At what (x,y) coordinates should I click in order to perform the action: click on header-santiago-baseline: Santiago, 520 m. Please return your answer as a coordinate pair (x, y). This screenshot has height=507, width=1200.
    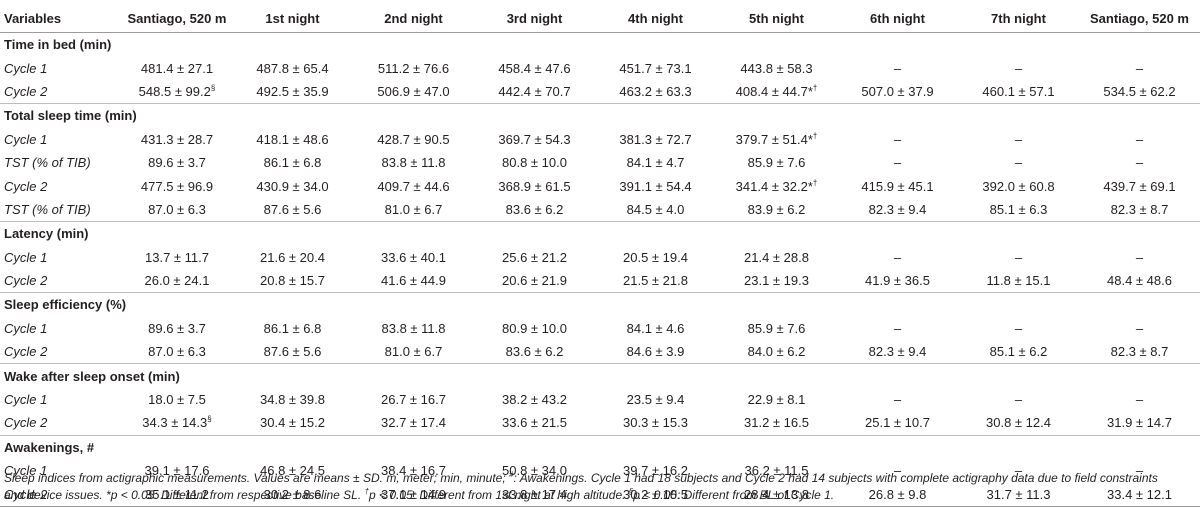
    Looking at the image, I should click on (177, 18).